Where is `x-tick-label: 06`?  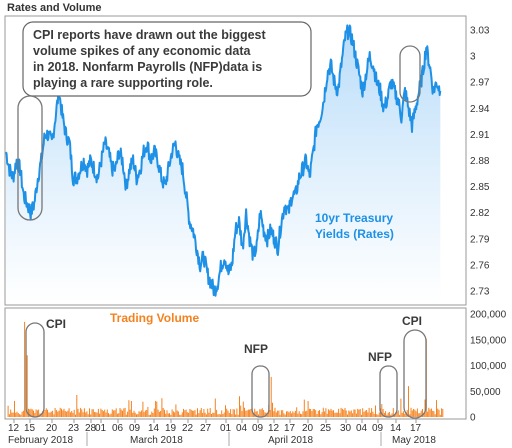
x-tick-label: 06 is located at coordinates (118, 428).